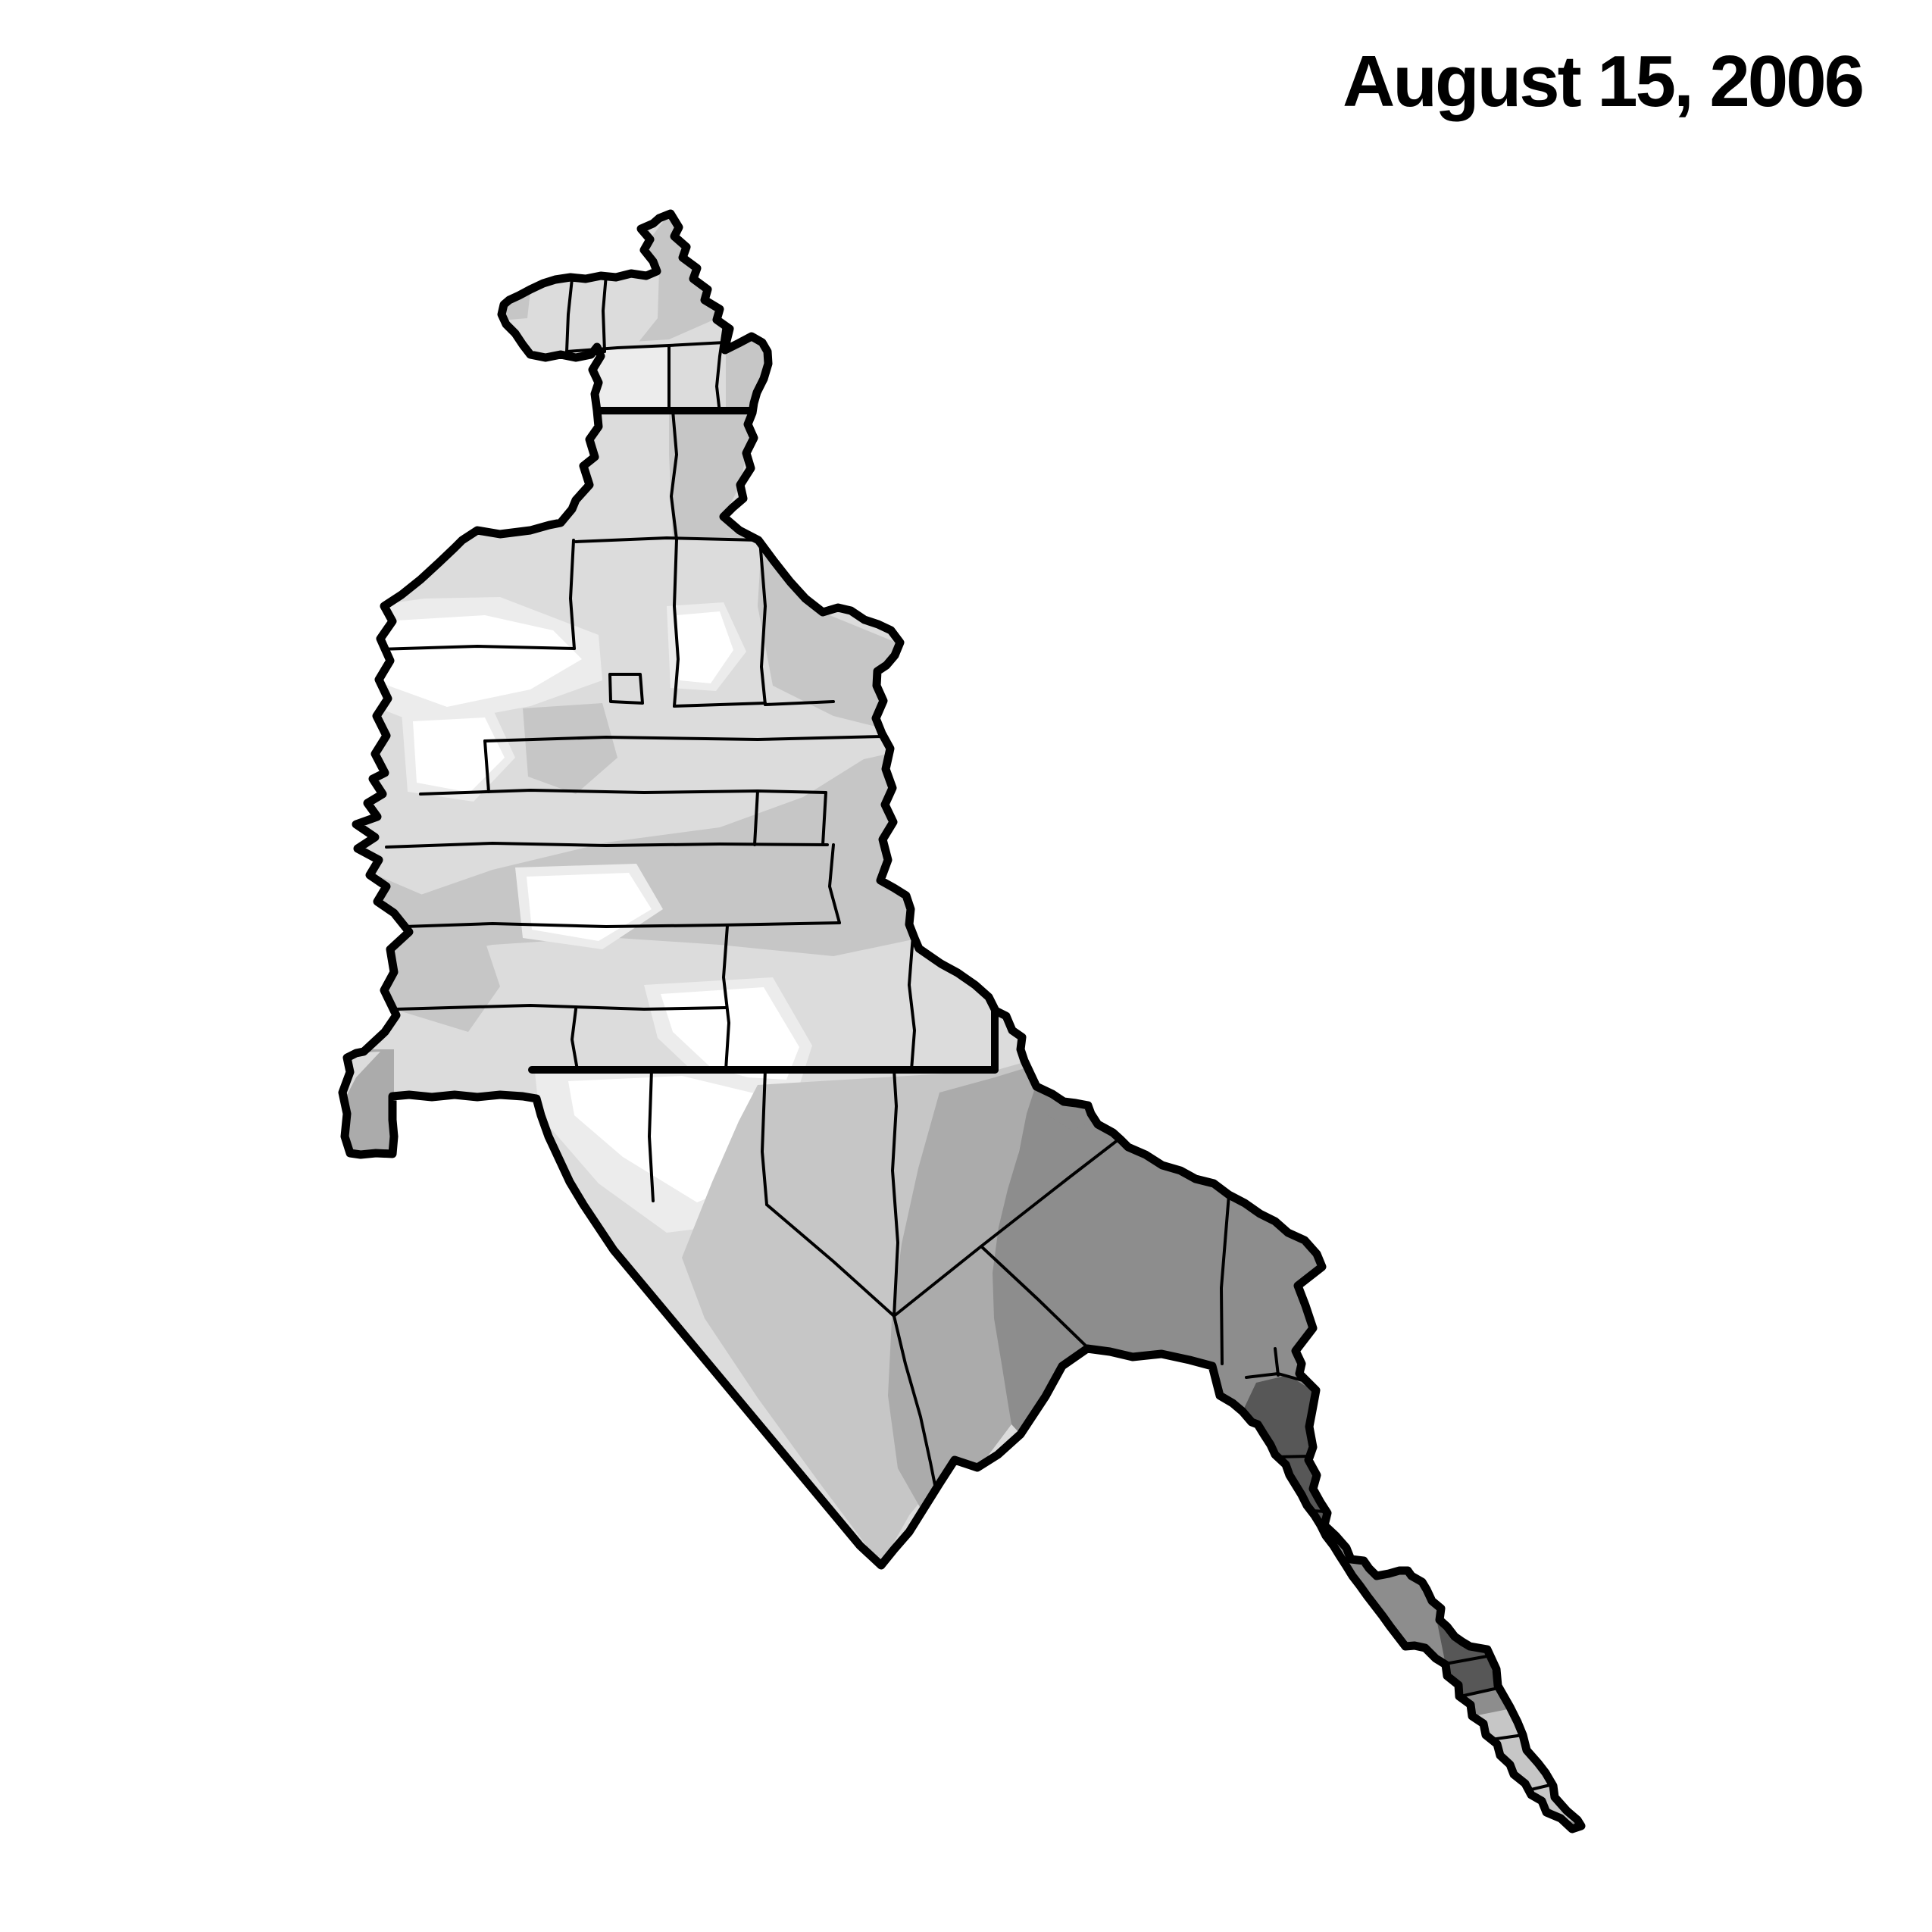 Image resolution: width=1932 pixels, height=1932 pixels. Describe the element at coordinates (459, 755) in the screenshot. I see `shade-white-central` at that location.